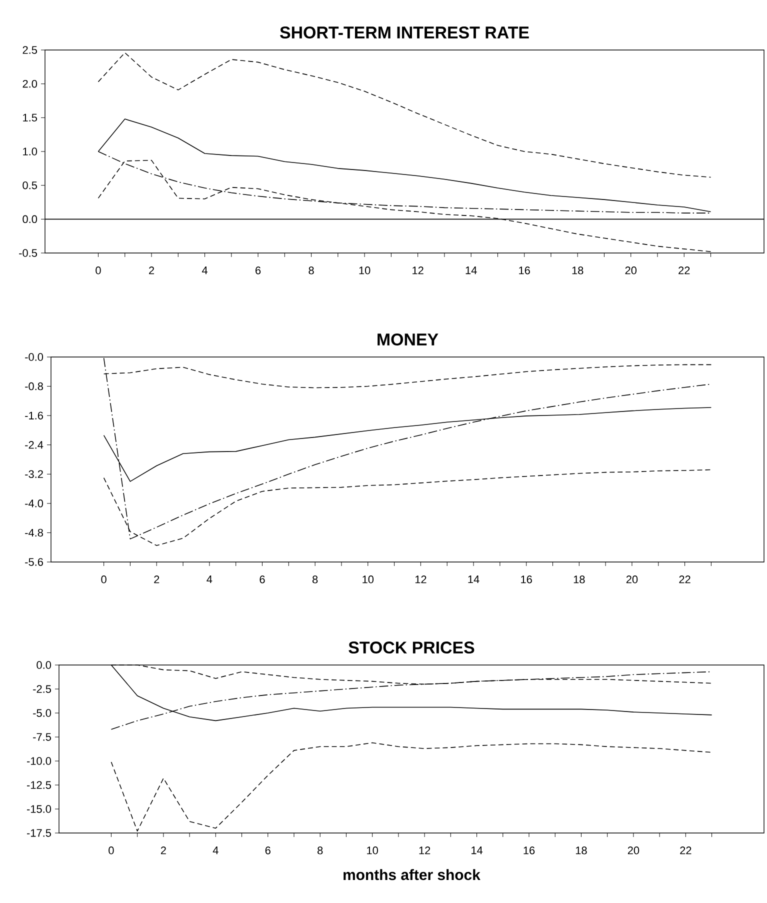 The width and height of the screenshot is (767, 903). I want to click on y-tick-label: -0.0, so click(34, 357).